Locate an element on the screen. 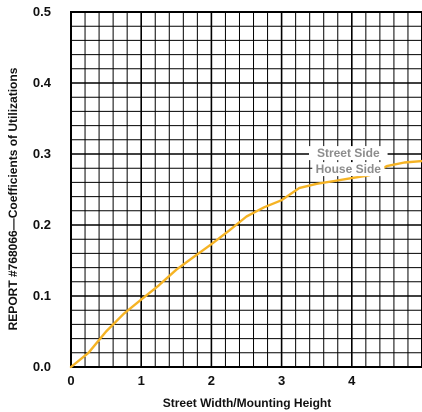 The image size is (422, 412). x-tick-label: 3 is located at coordinates (281, 380).